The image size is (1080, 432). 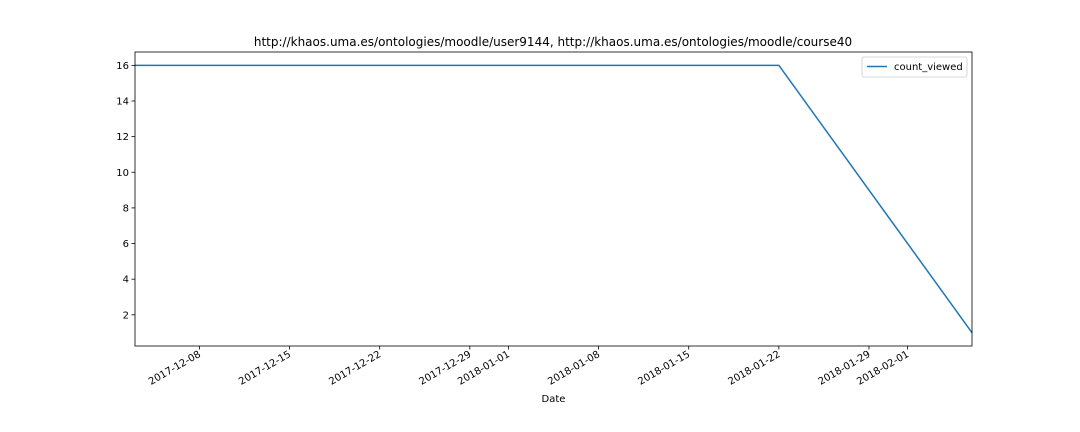 What do you see at coordinates (574, 368) in the screenshot?
I see `x-tick-label: 2018-01-08` at bounding box center [574, 368].